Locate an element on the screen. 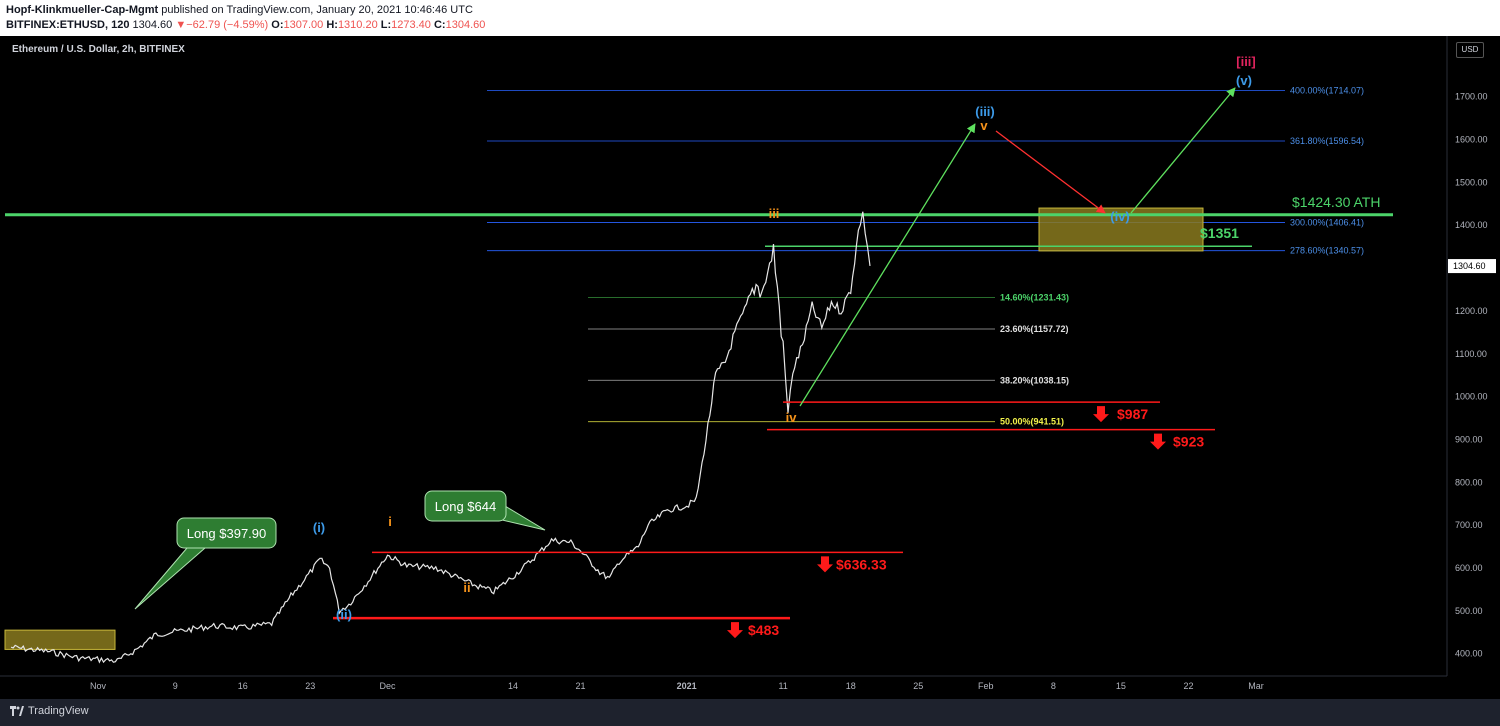 The width and height of the screenshot is (1500, 726). wave-label: iv is located at coordinates (792, 417).